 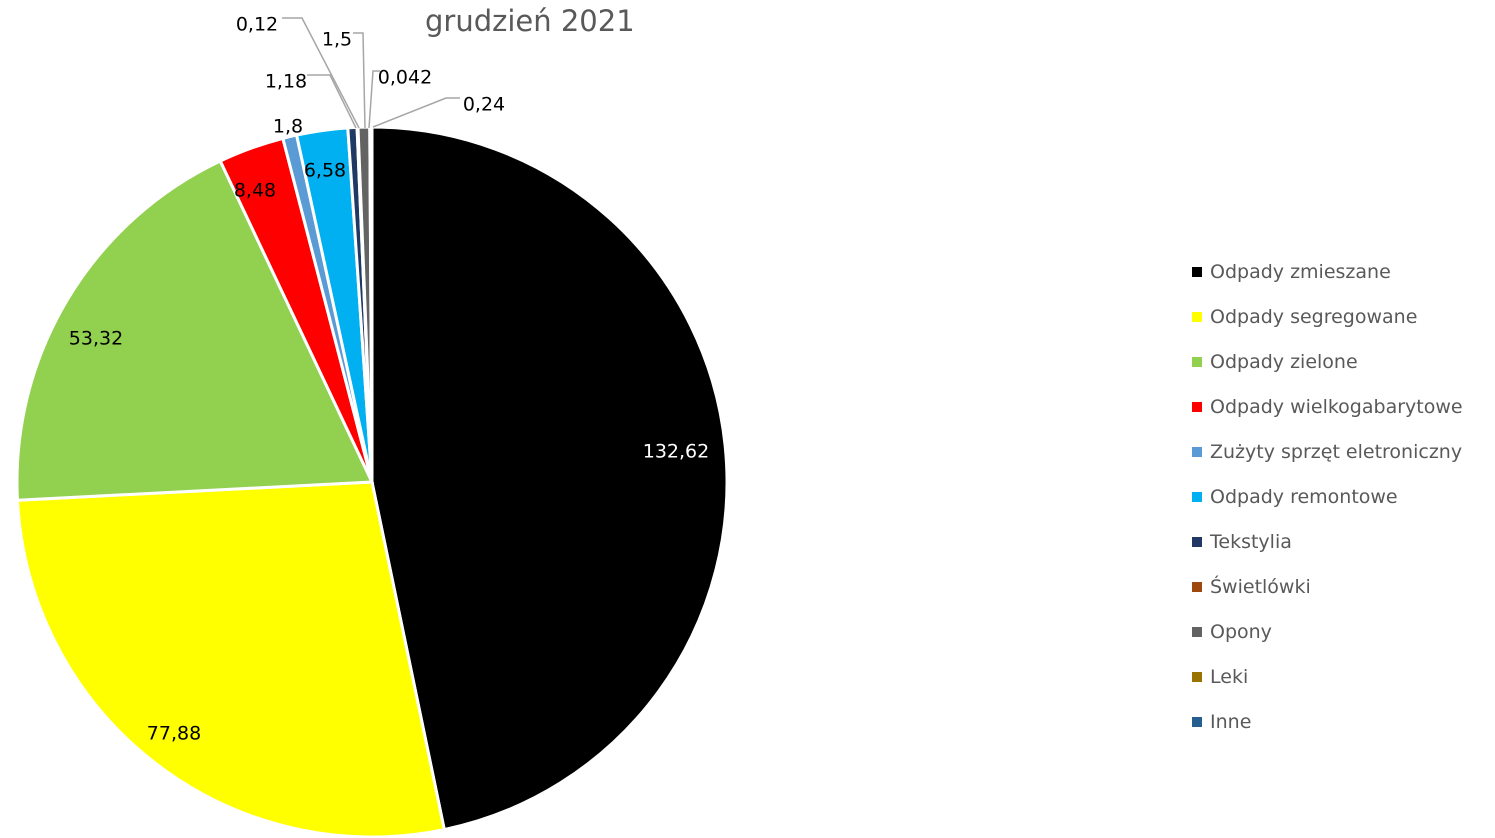 What do you see at coordinates (1327, 676) in the screenshot?
I see `legend-item: Leki` at bounding box center [1327, 676].